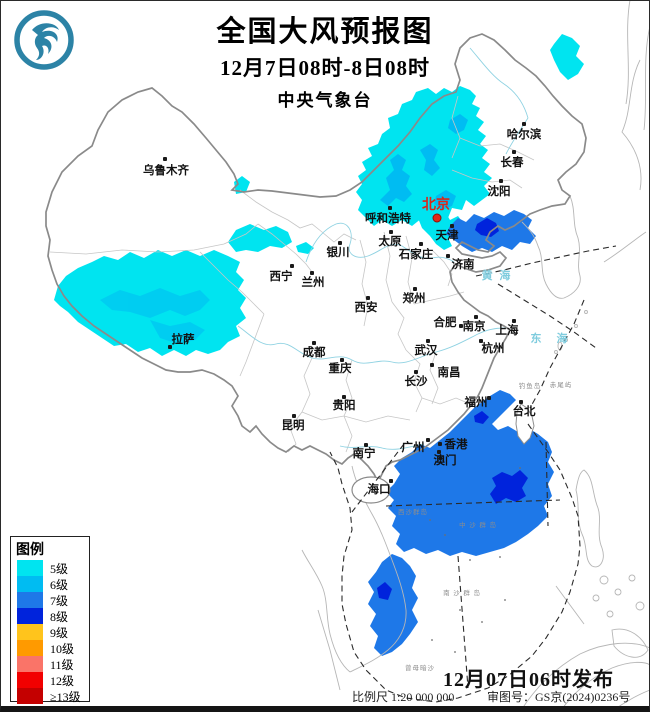 Image resolution: width=650 pixels, height=712 pixels. Describe the element at coordinates (493, 349) in the screenshot. I see `city-label: 杭州` at that location.